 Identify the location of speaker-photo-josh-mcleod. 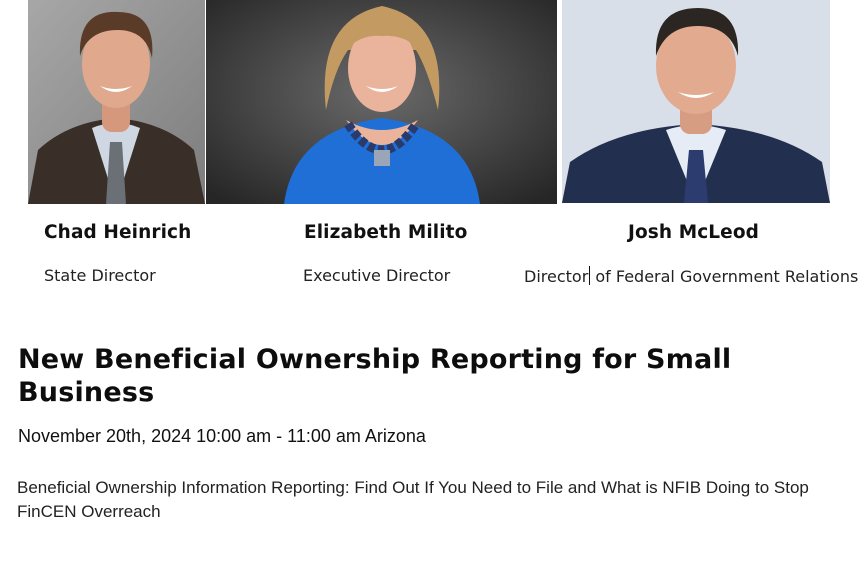
(696, 101).